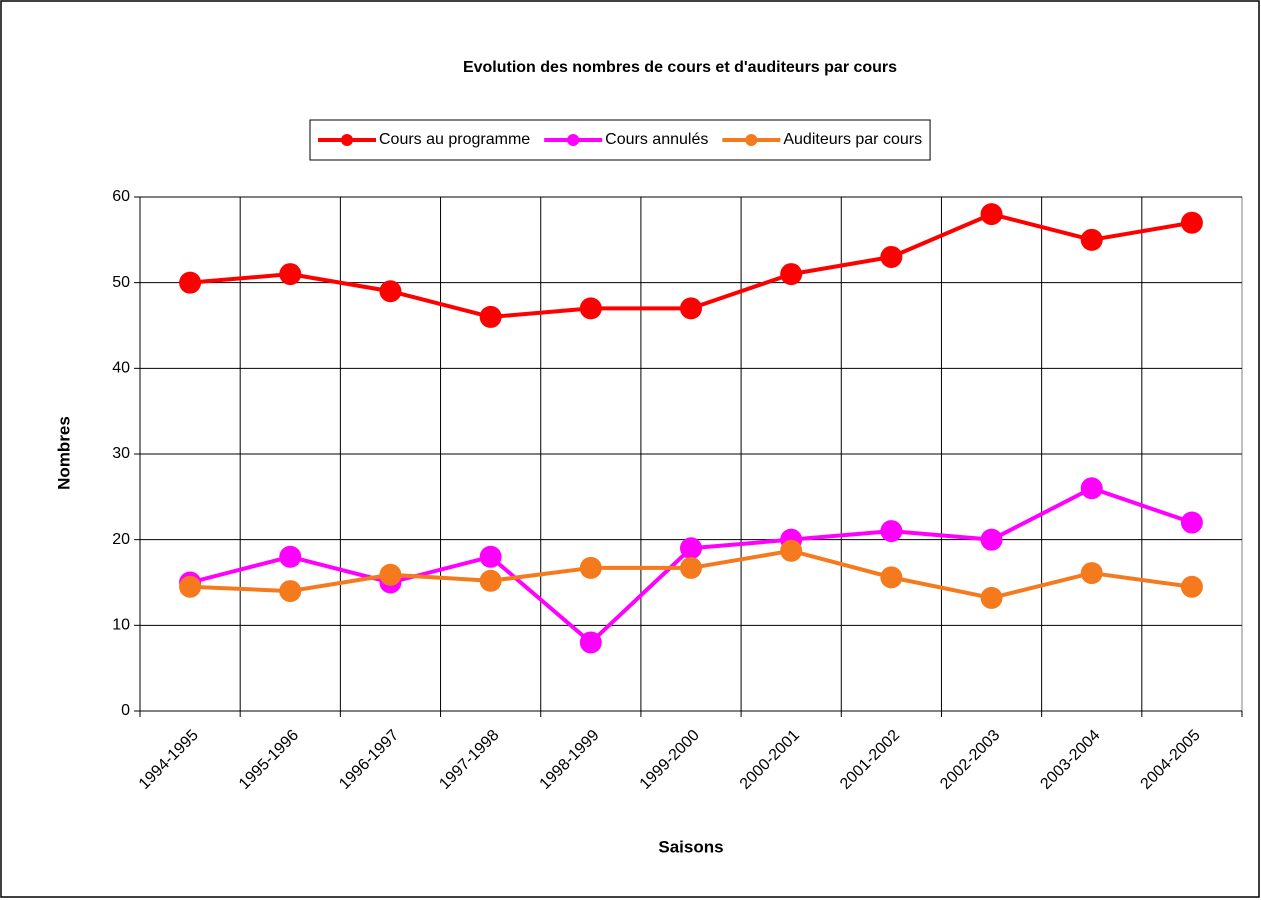  I want to click on y-axis-label: Nombres, so click(63, 453).